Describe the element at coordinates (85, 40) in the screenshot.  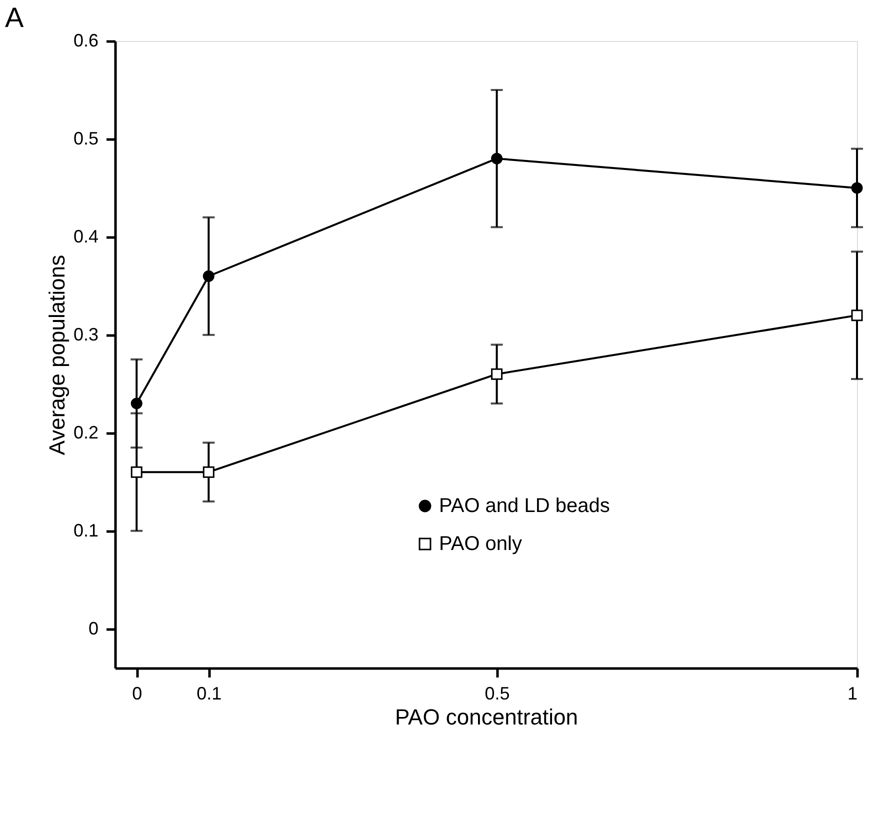
I see `y-tick-label: 0.6` at that location.